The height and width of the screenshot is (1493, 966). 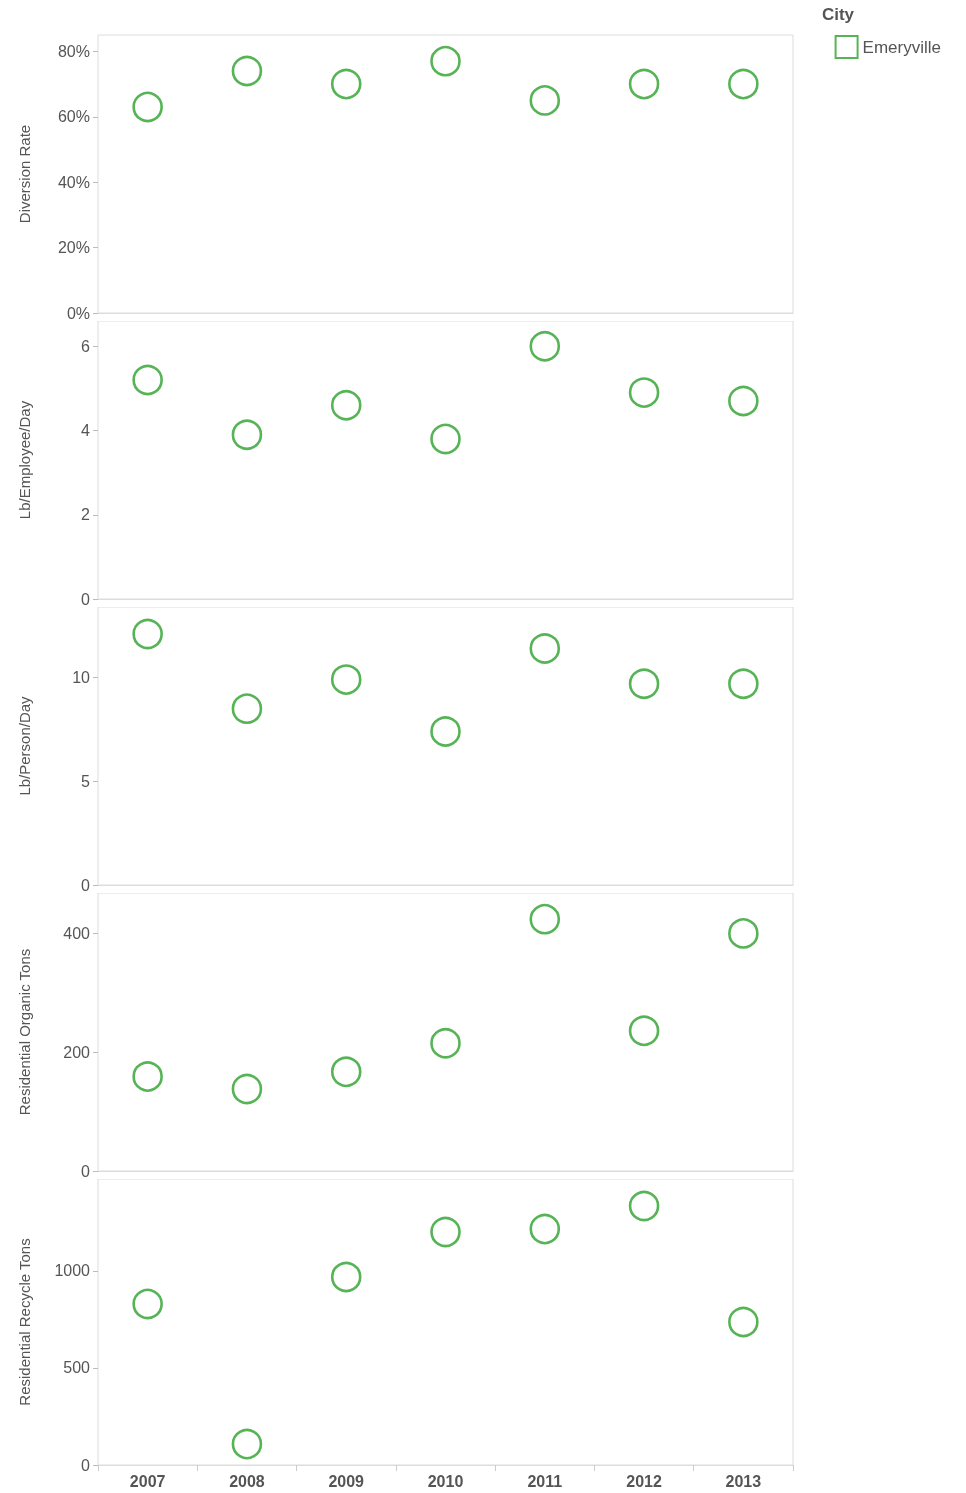 I want to click on y-tick-label: 400, so click(x=77, y=933).